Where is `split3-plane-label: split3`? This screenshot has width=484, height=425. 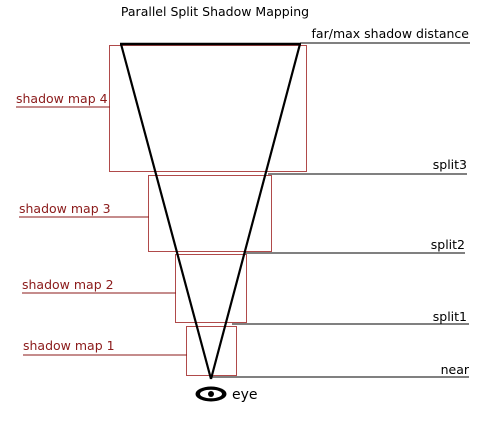 split3-plane-label: split3 is located at coordinates (450, 164).